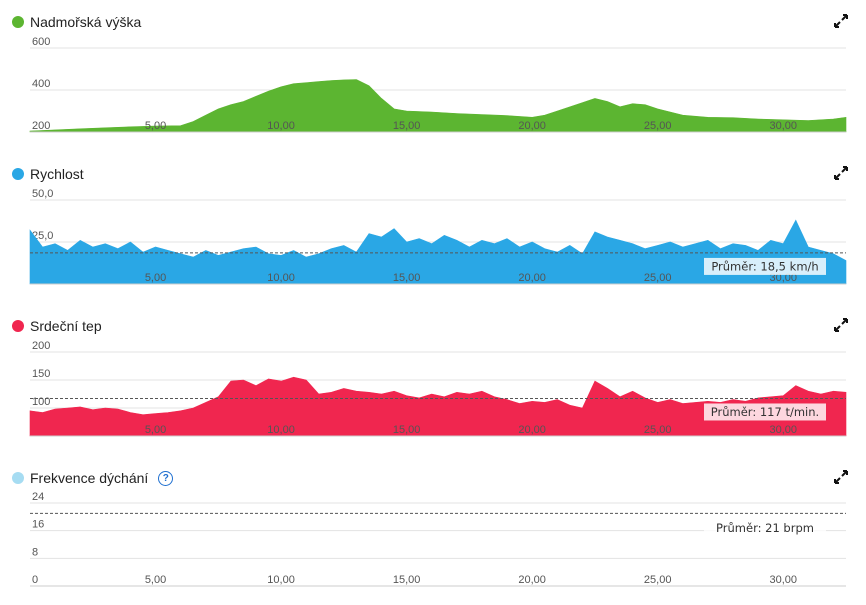 This screenshot has height=605, width=866. What do you see at coordinates (18, 174) in the screenshot?
I see `speed-legend-dot` at bounding box center [18, 174].